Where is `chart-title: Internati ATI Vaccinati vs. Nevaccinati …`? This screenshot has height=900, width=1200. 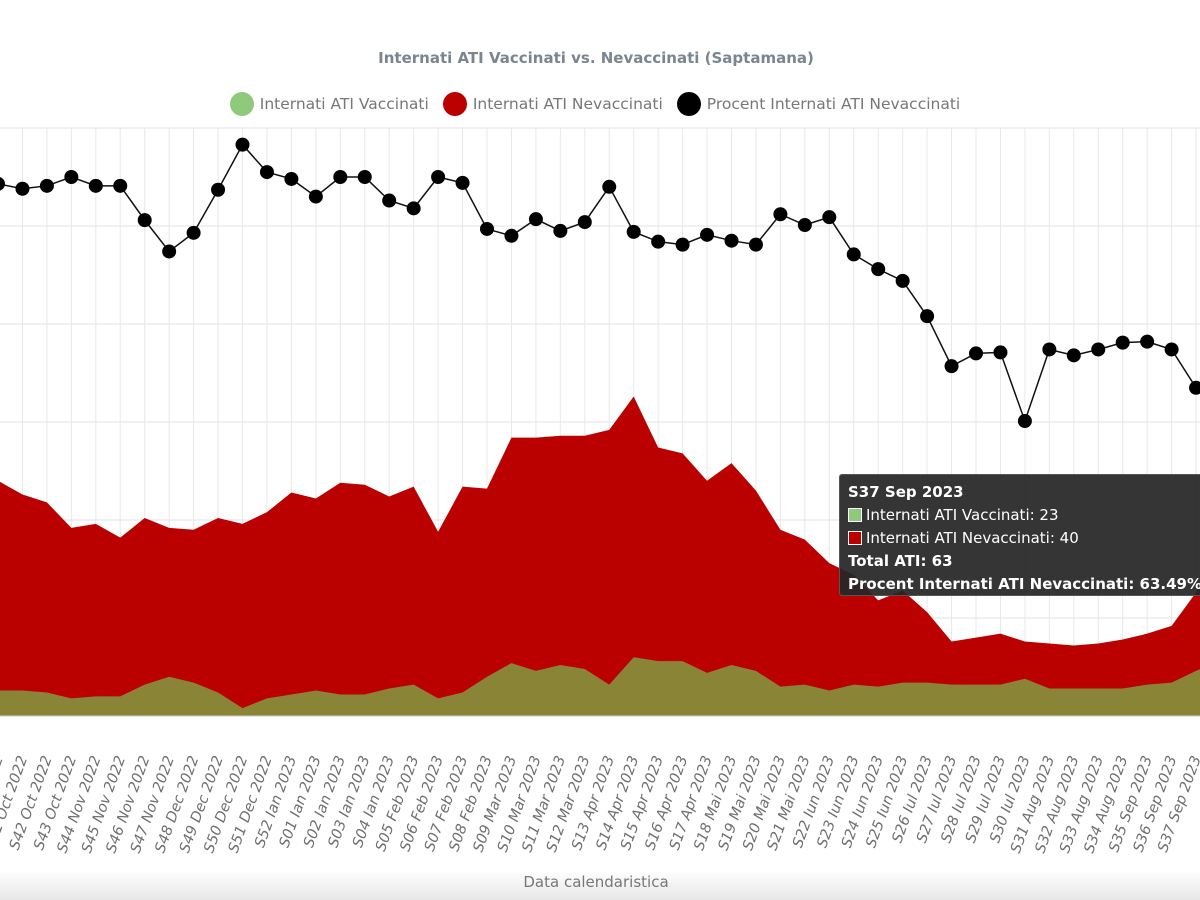 chart-title: Internati ATI Vaccinati vs. Nevaccinati … is located at coordinates (596, 58).